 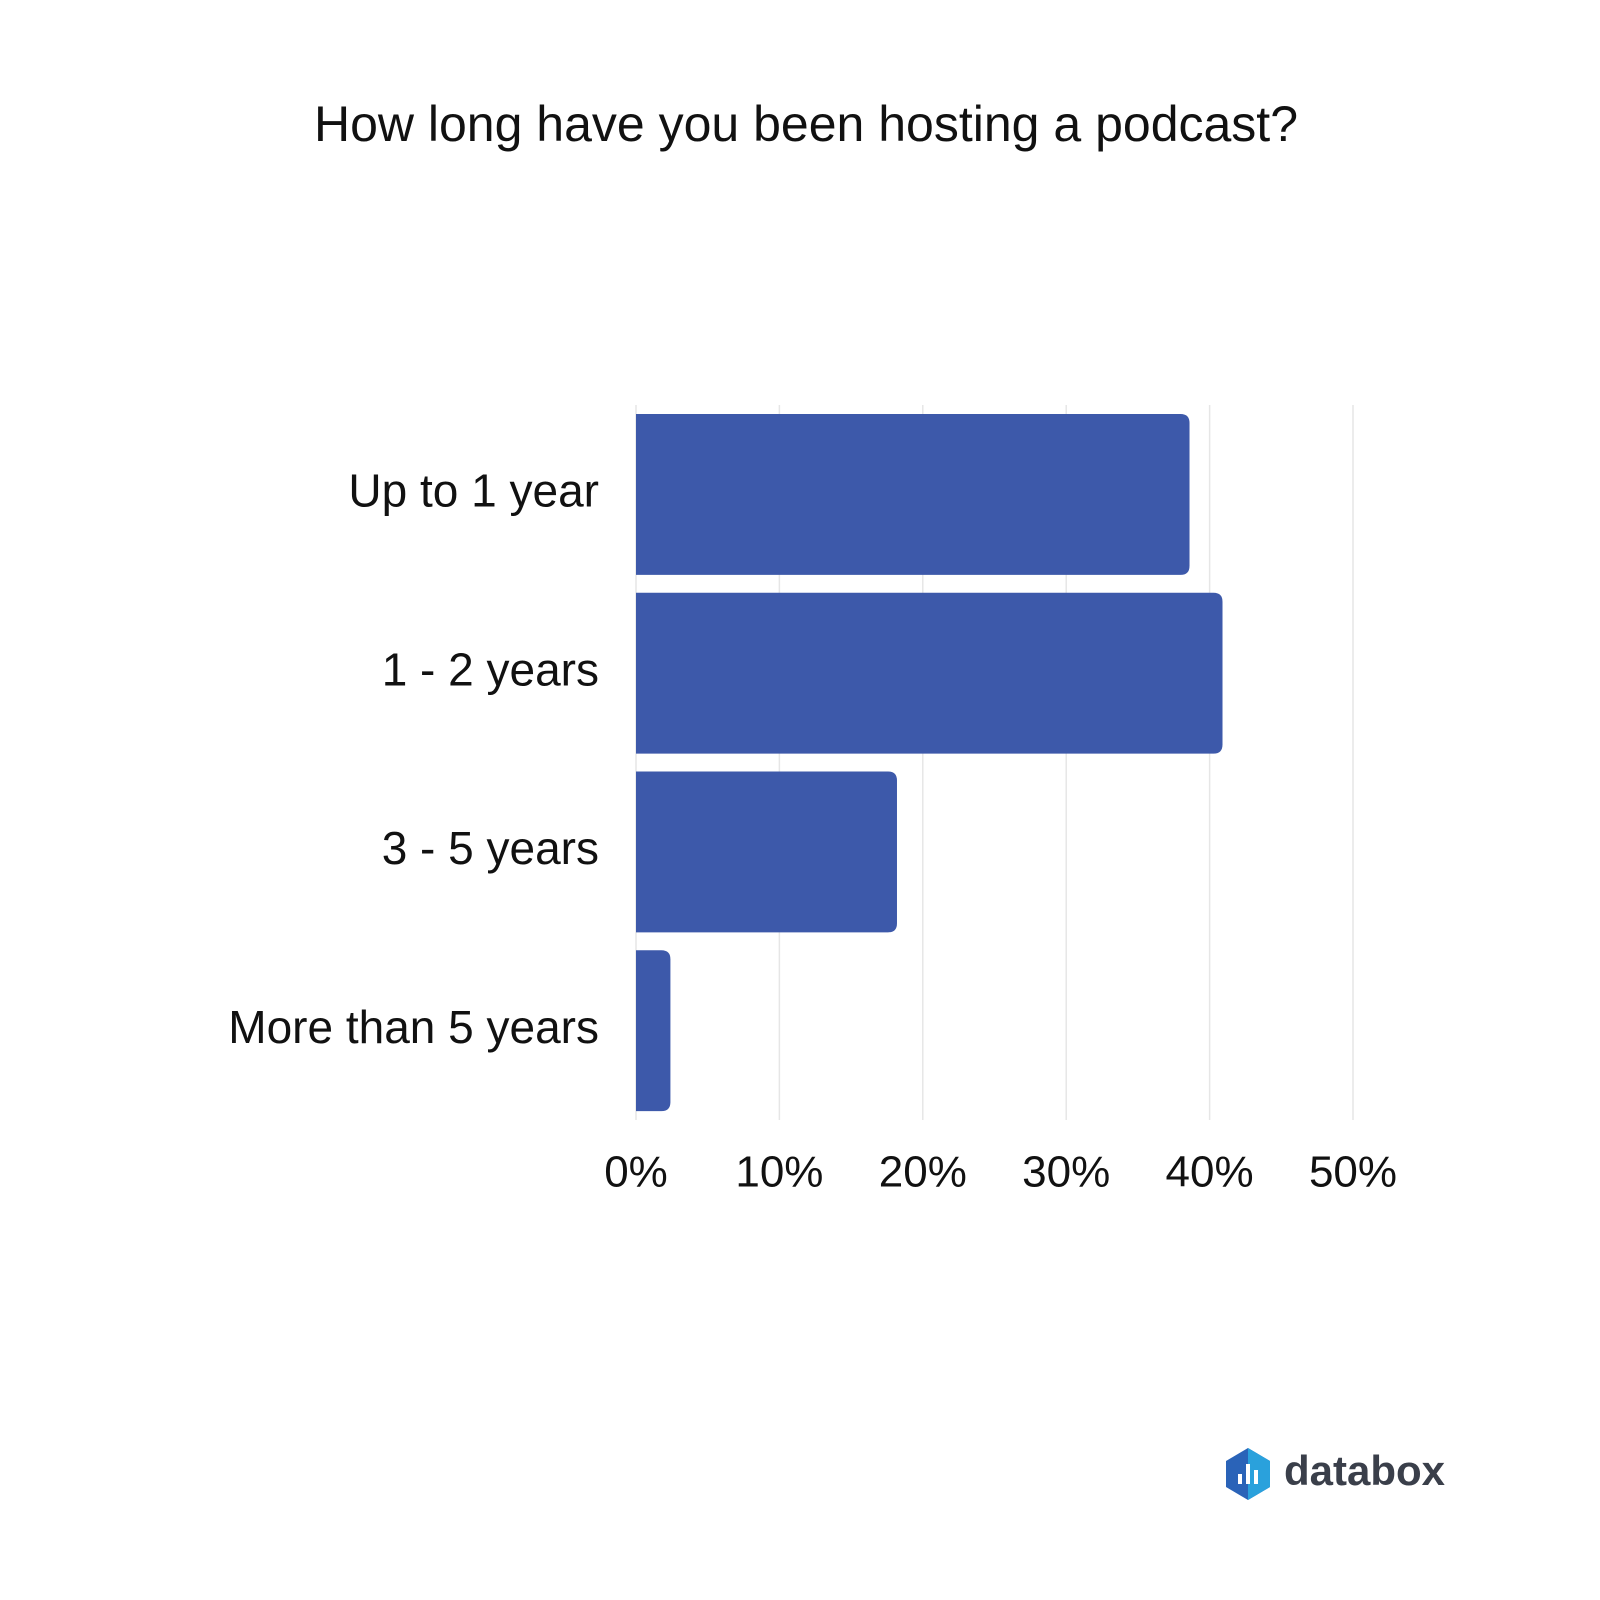 What do you see at coordinates (490, 848) in the screenshot?
I see `y-tick-label: 3 - 5 years` at bounding box center [490, 848].